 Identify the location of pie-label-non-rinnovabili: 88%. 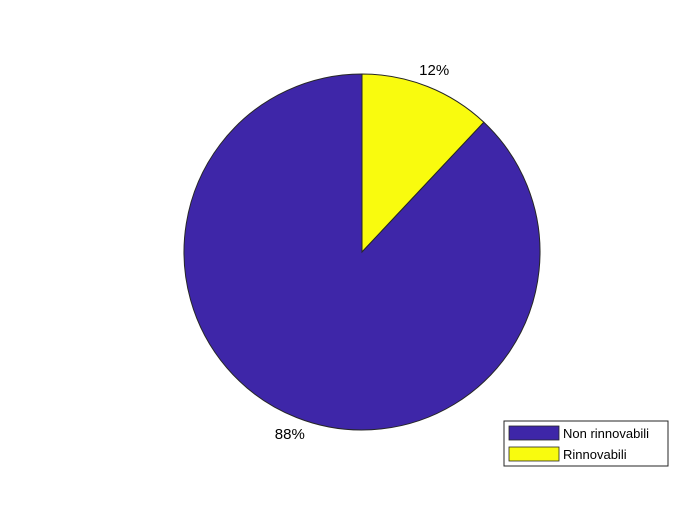
(290, 434).